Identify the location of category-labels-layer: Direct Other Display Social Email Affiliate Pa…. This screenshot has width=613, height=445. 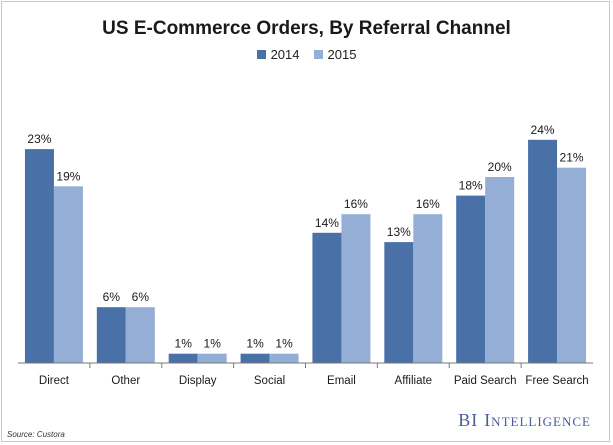
(314, 381).